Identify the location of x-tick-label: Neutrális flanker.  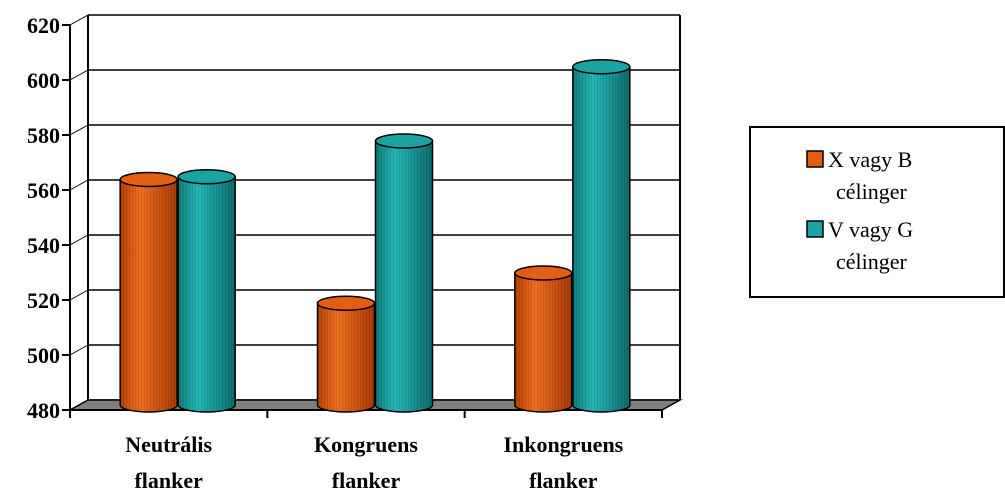
(168, 462).